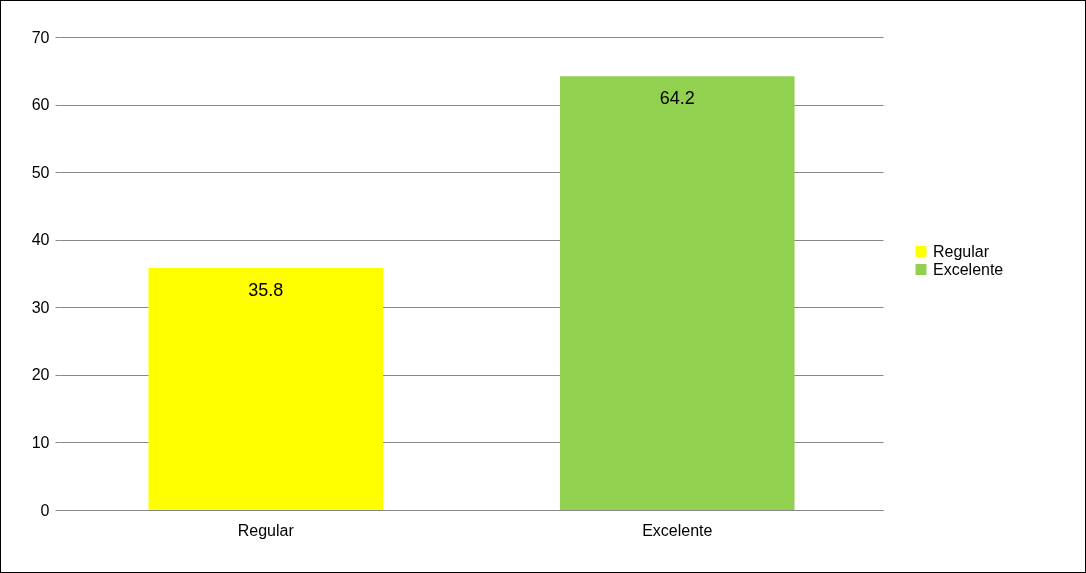  Describe the element at coordinates (677, 98) in the screenshot. I see `data-label: 64.2` at that location.